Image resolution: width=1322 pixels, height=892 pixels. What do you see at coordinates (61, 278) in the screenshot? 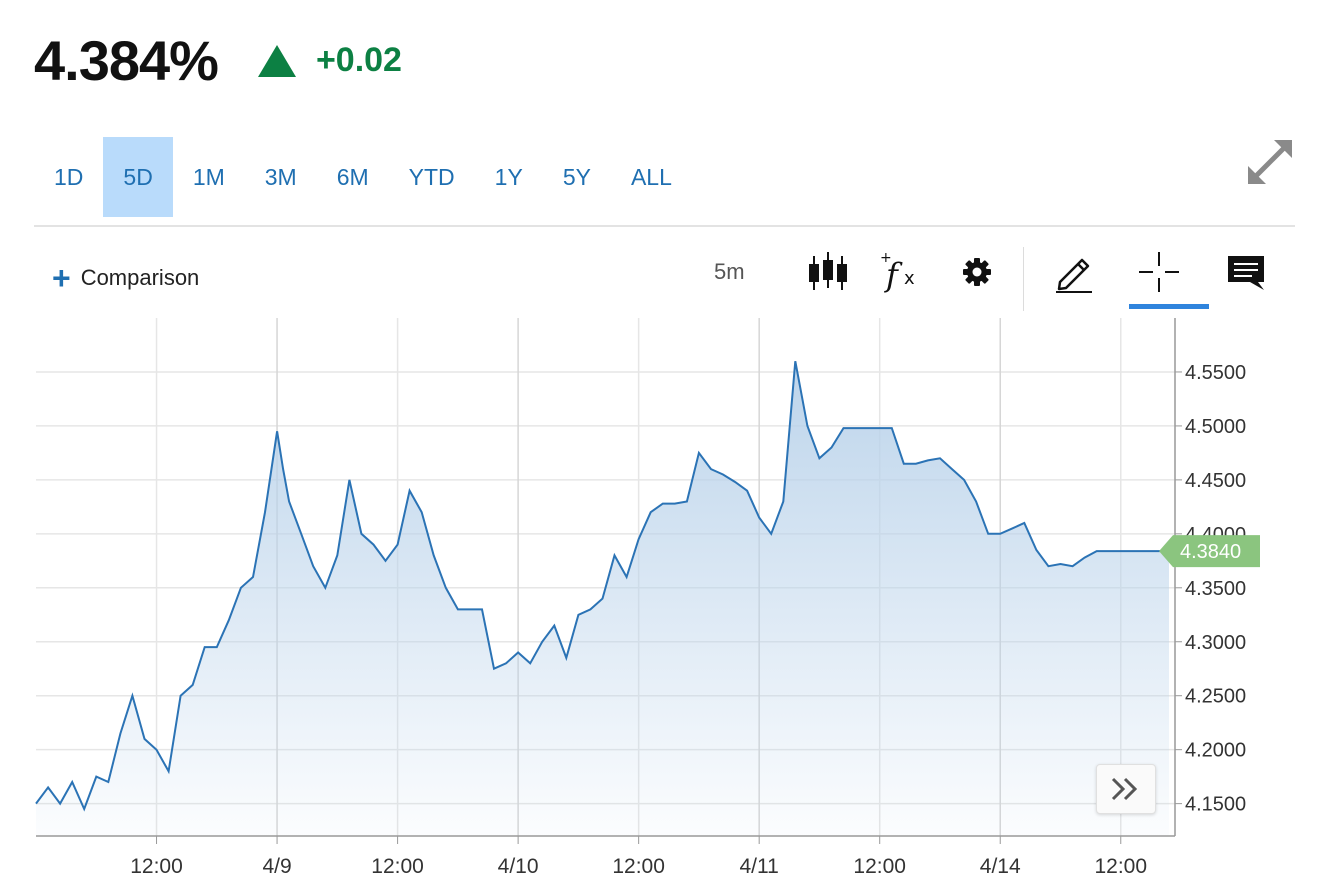
I see `plus-icon: +` at bounding box center [61, 278].